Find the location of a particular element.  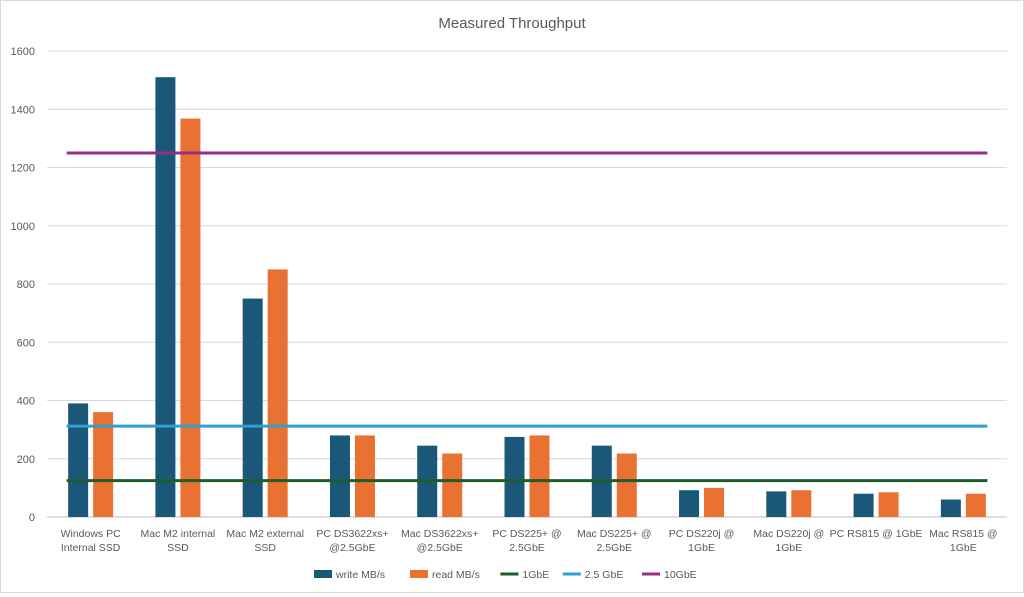

x-category-label: Mac DS225+ @ 2.5GbE is located at coordinates (614, 541).